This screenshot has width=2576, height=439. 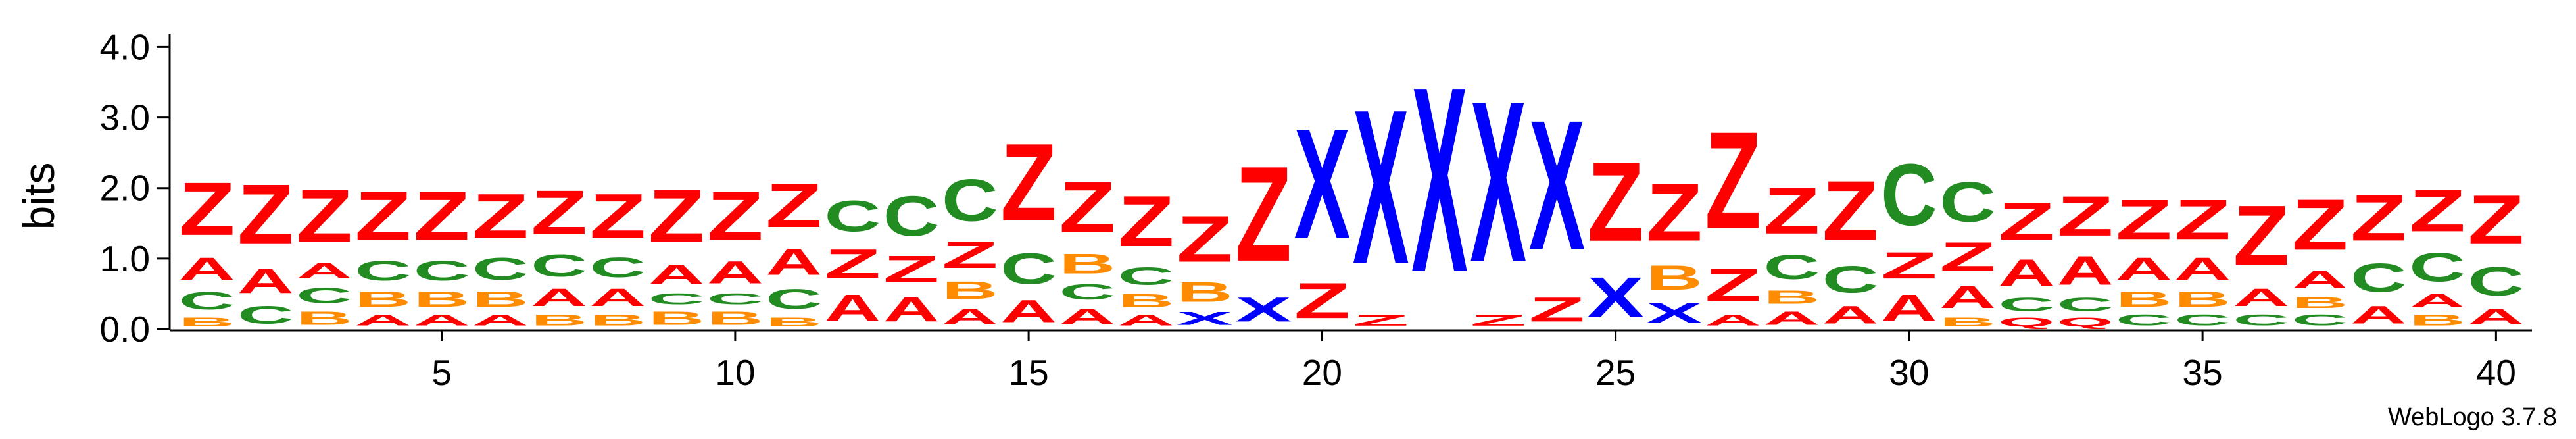 I want to click on y-tick-label: 2.0, so click(x=125, y=188).